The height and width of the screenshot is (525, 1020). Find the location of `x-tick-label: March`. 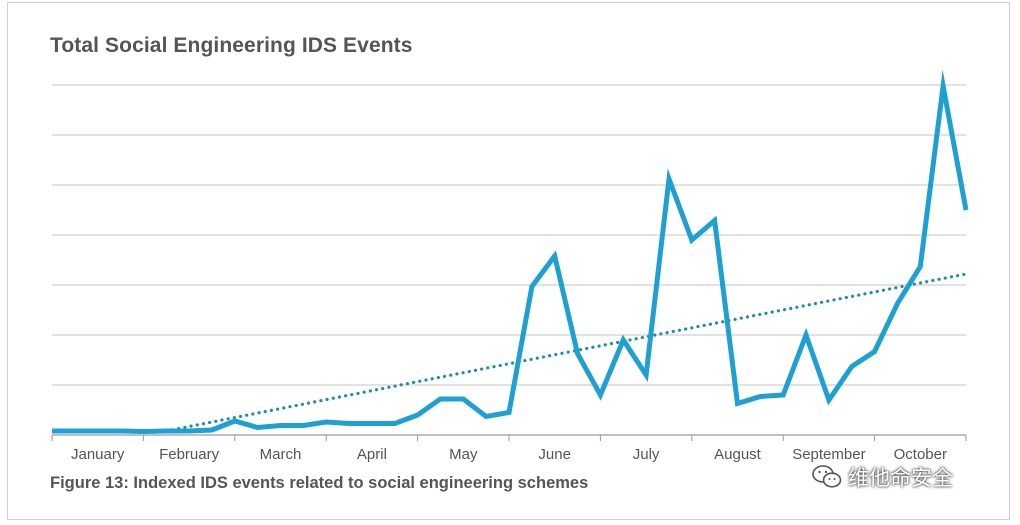

x-tick-label: March is located at coordinates (281, 454).